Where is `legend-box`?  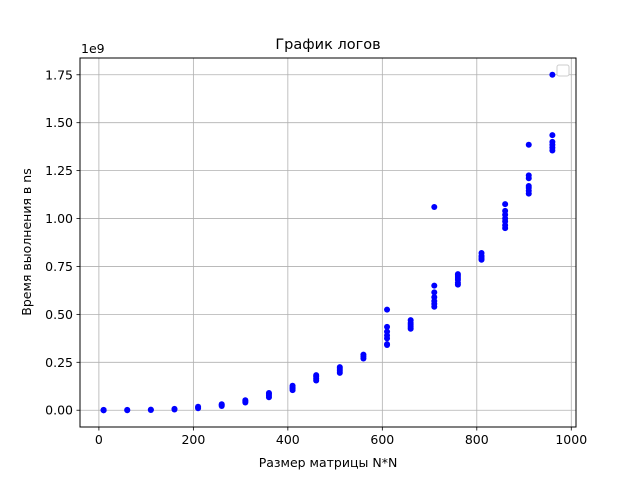
legend-box is located at coordinates (563, 70).